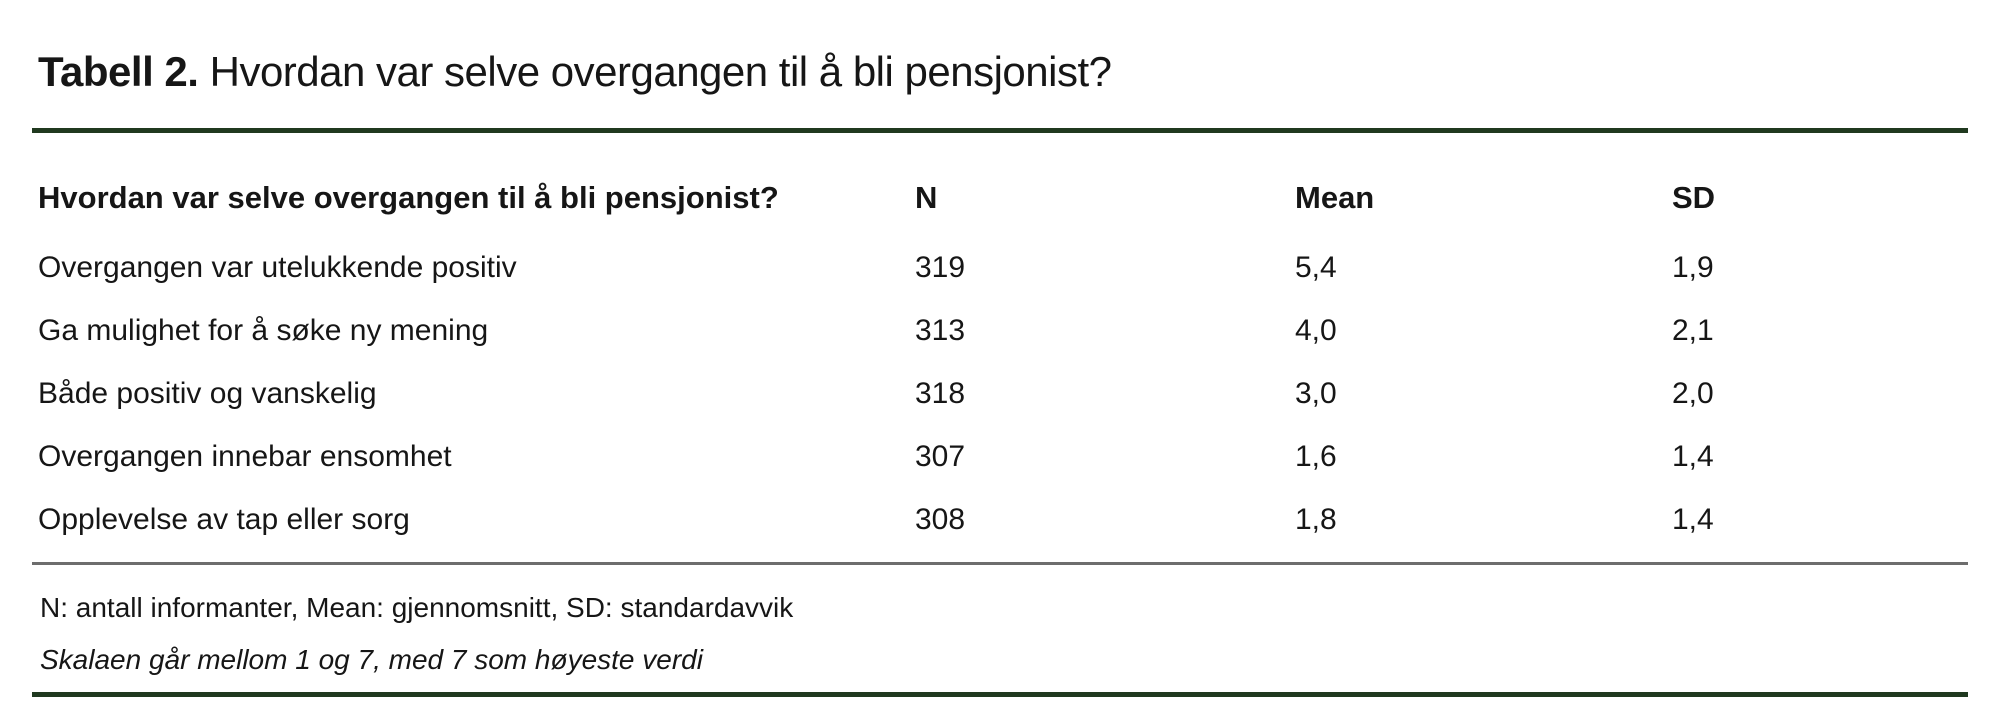 This screenshot has width=2000, height=724. I want to click on notes-divider-rule, so click(1000, 563).